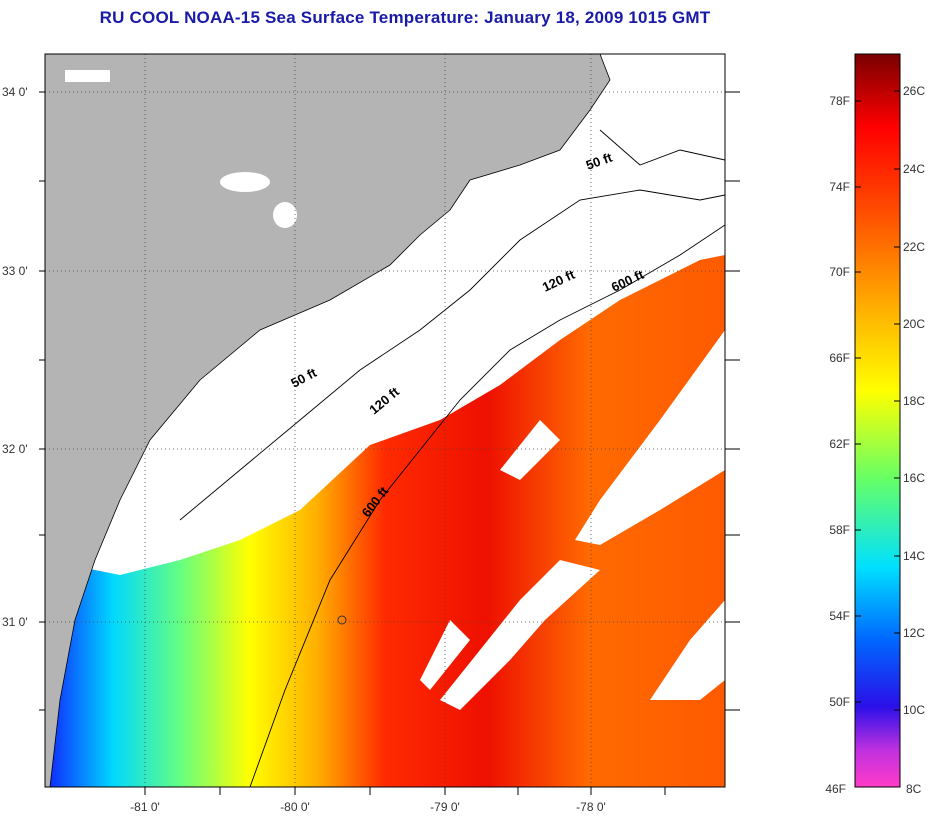  I want to click on colorbar-f-label: 54F, so click(839, 616).